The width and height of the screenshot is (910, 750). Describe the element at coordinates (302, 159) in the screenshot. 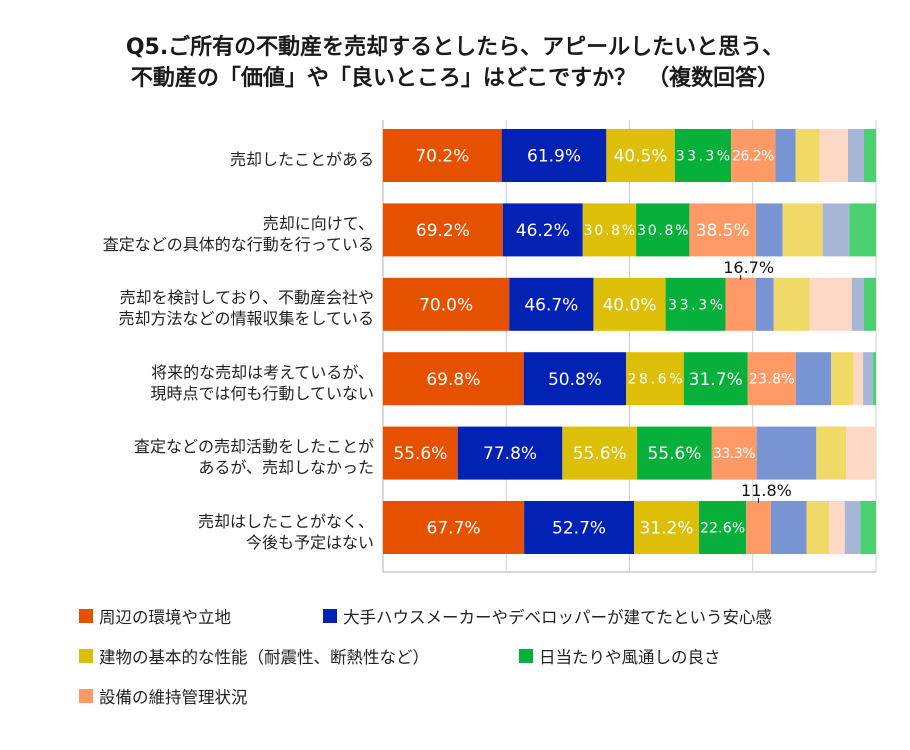

I see `category-label: 売却したことがある` at that location.